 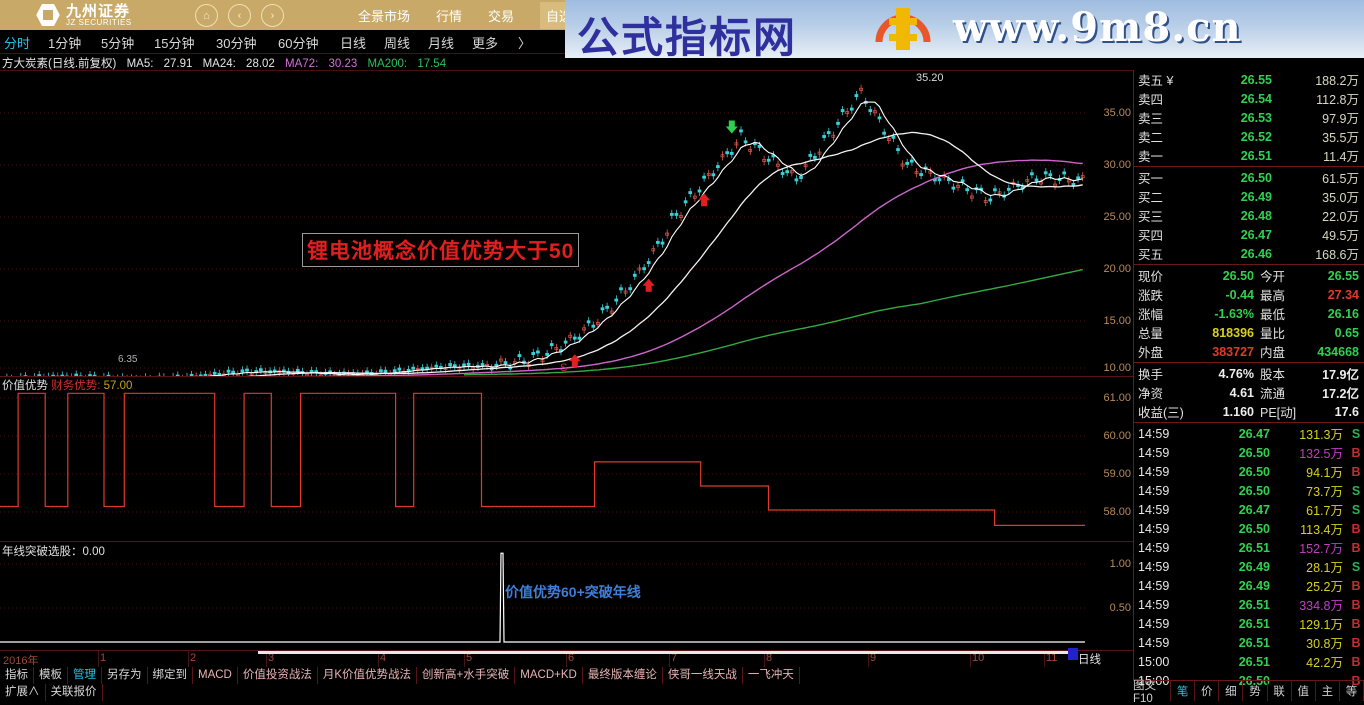 What do you see at coordinates (501, 15) in the screenshot?
I see `top-menu-item-2: 交易` at bounding box center [501, 15].